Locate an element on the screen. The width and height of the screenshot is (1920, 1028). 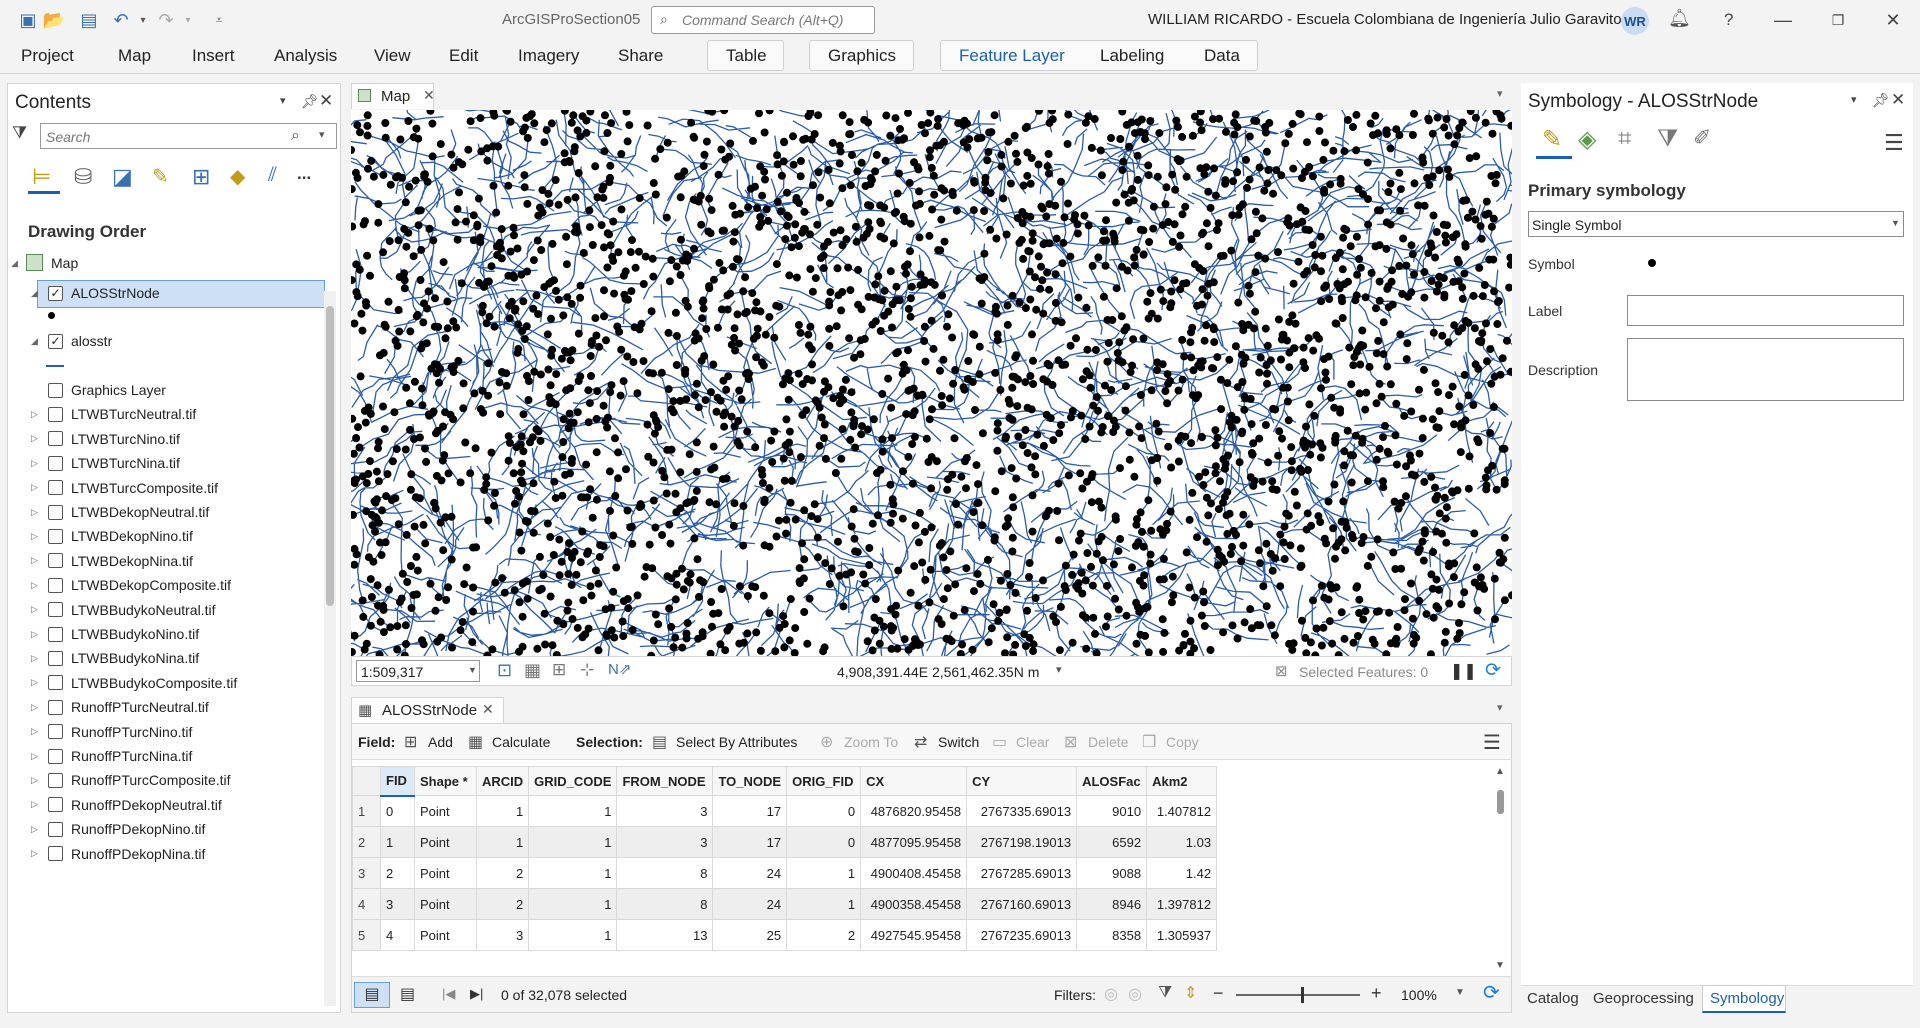
row-number: 5 is located at coordinates (366, 935).